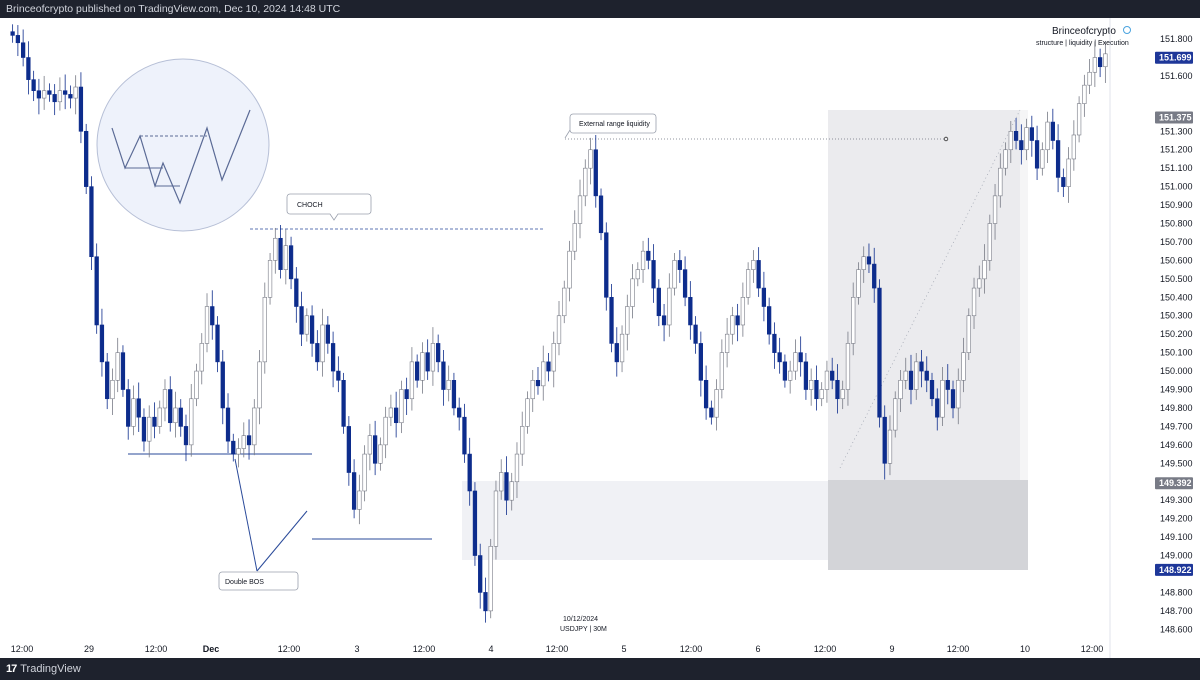 This screenshot has width=1200, height=680. Describe the element at coordinates (623, 649) in the screenshot. I see `time-tick-label: 5` at that location.